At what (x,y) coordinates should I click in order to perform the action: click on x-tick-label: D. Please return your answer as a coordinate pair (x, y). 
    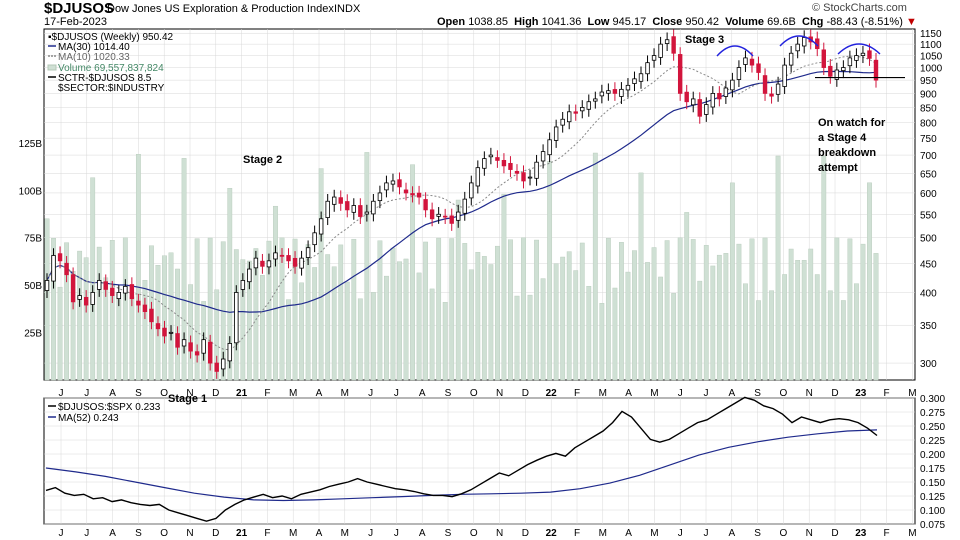
    Looking at the image, I should click on (834, 393).